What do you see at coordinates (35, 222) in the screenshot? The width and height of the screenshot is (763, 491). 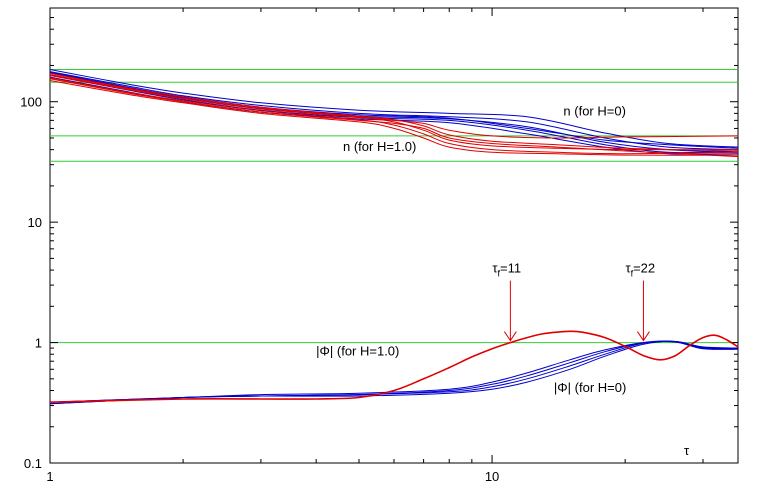 I see `y-tick-label: 10` at bounding box center [35, 222].